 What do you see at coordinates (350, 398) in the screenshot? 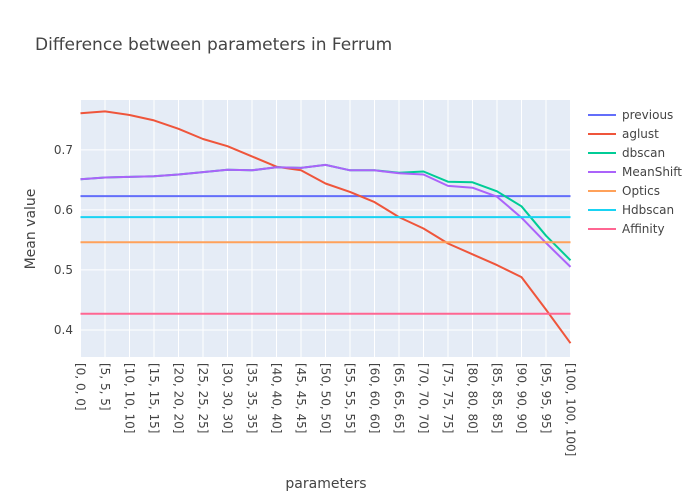
I see `x-tick-label: [55, 55, 55]` at bounding box center [350, 398].